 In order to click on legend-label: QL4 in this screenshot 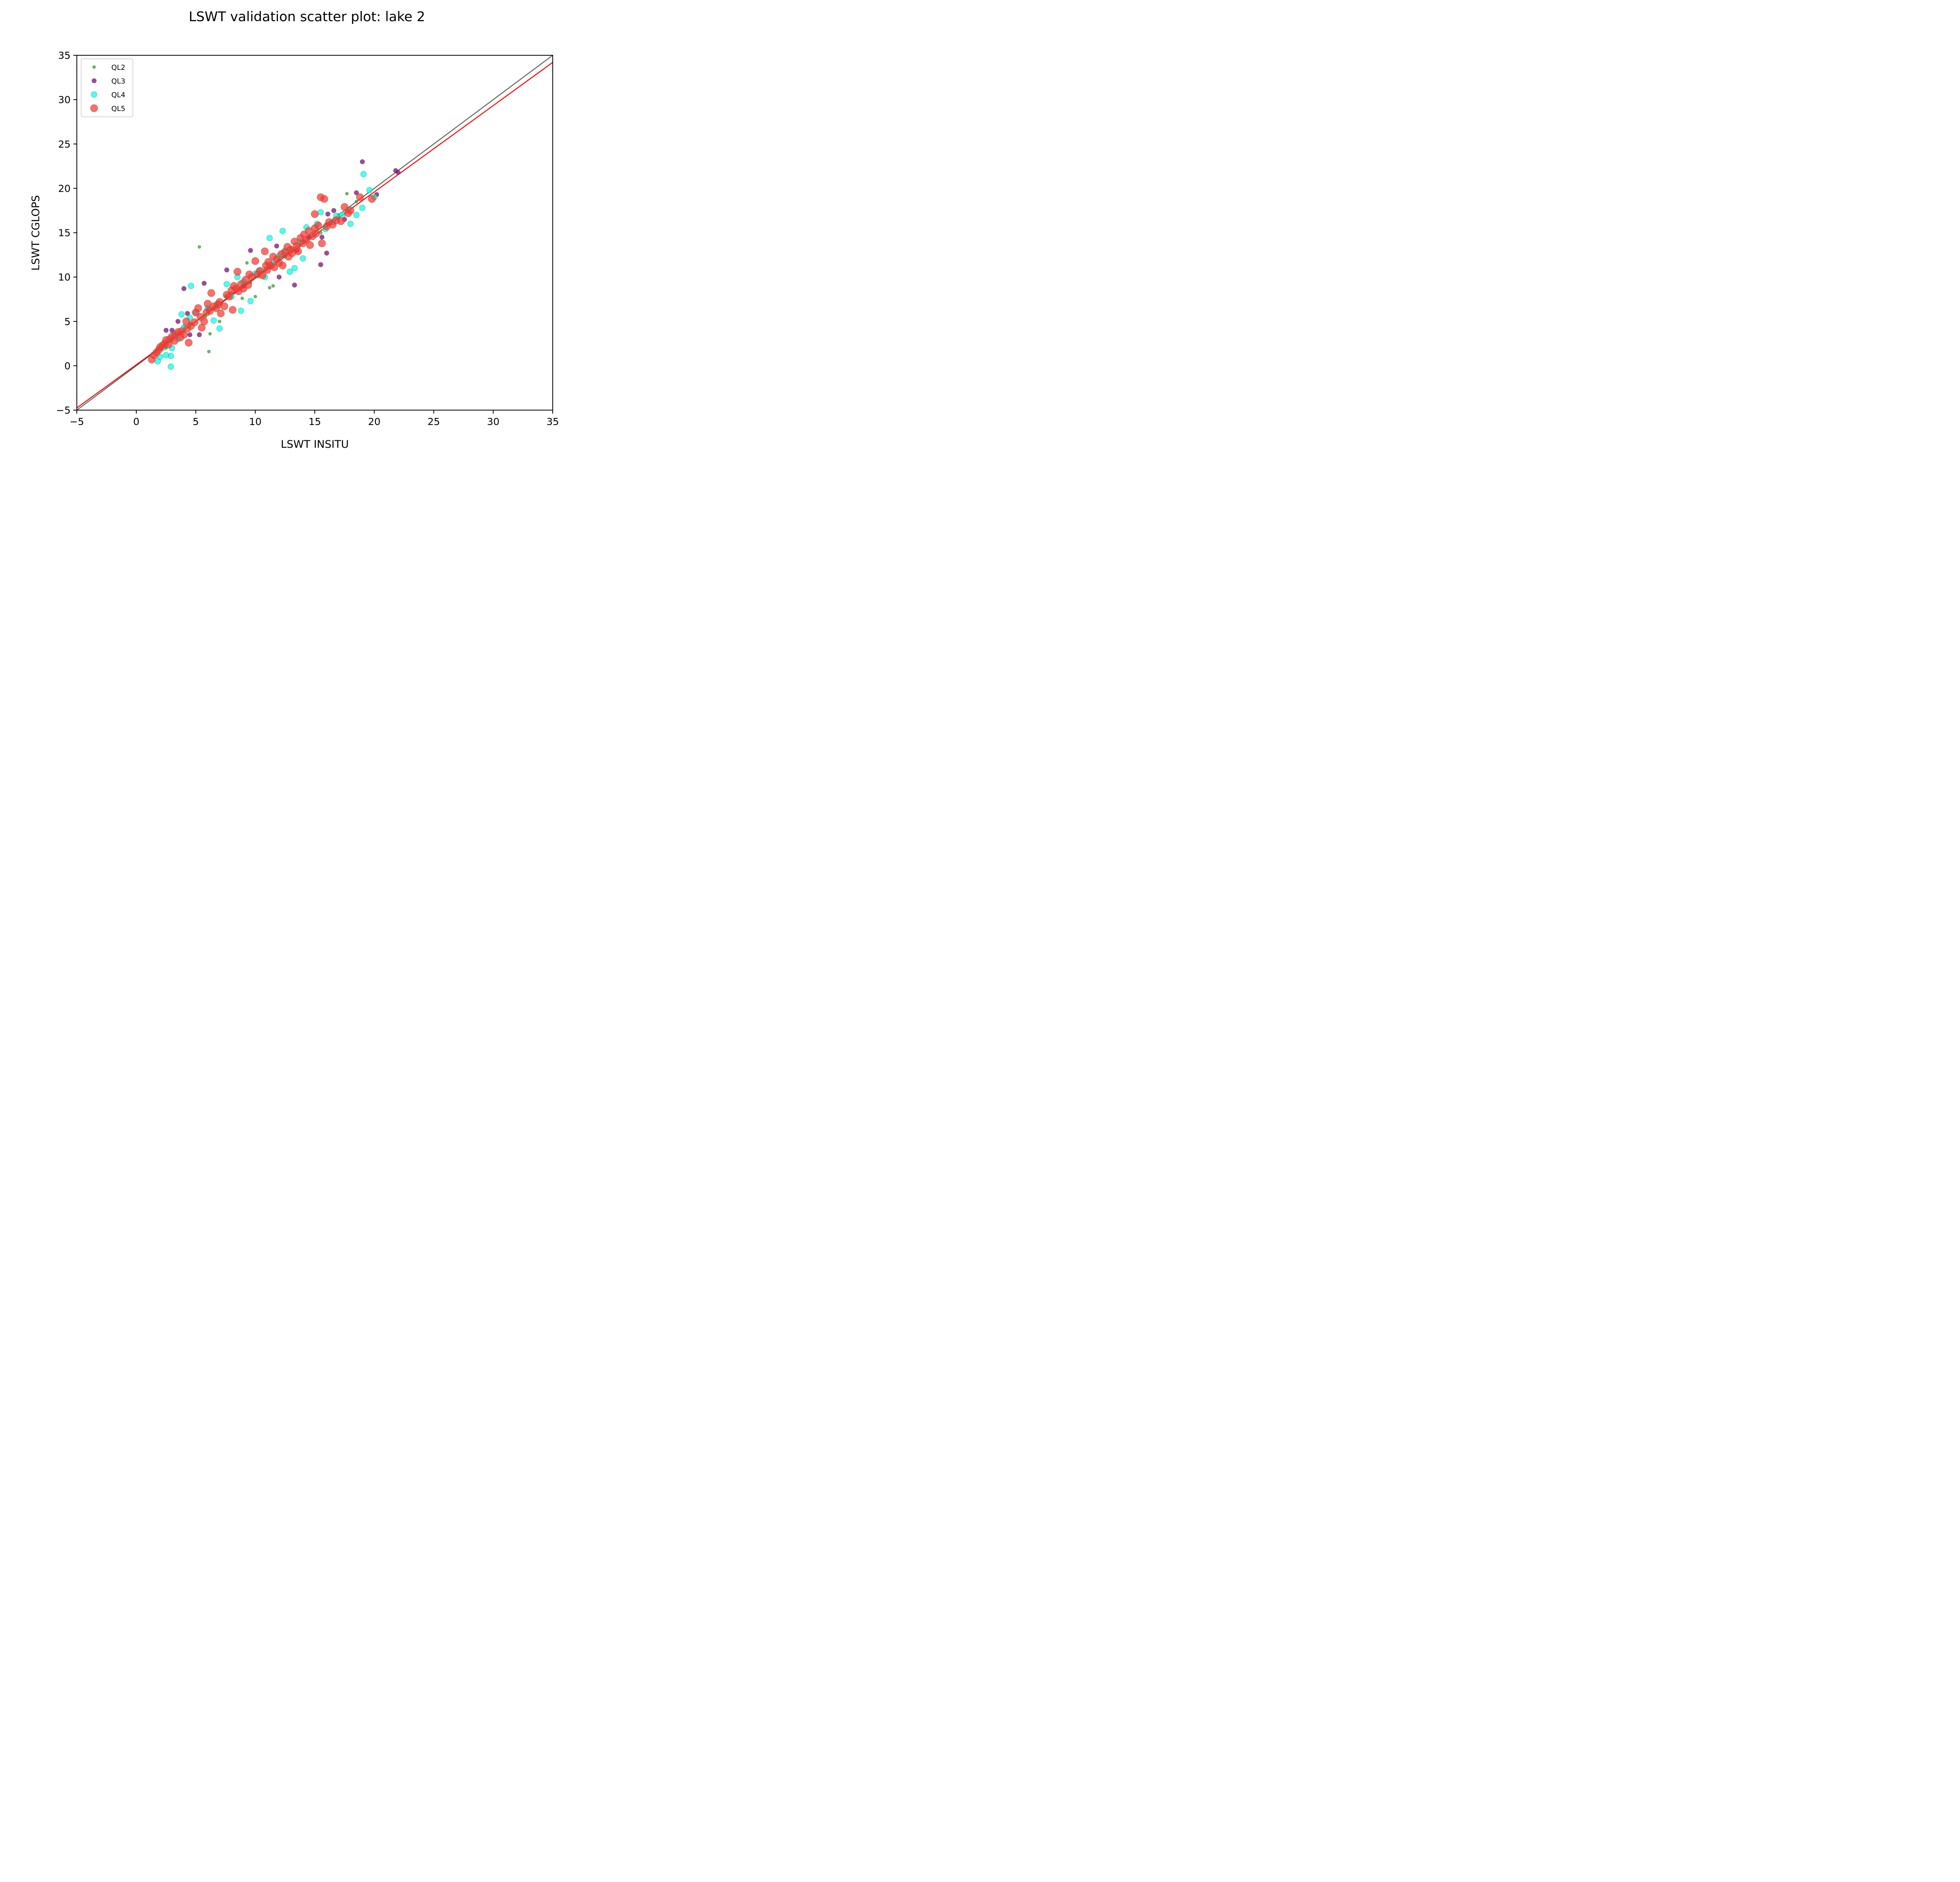, I will do `click(118, 95)`.